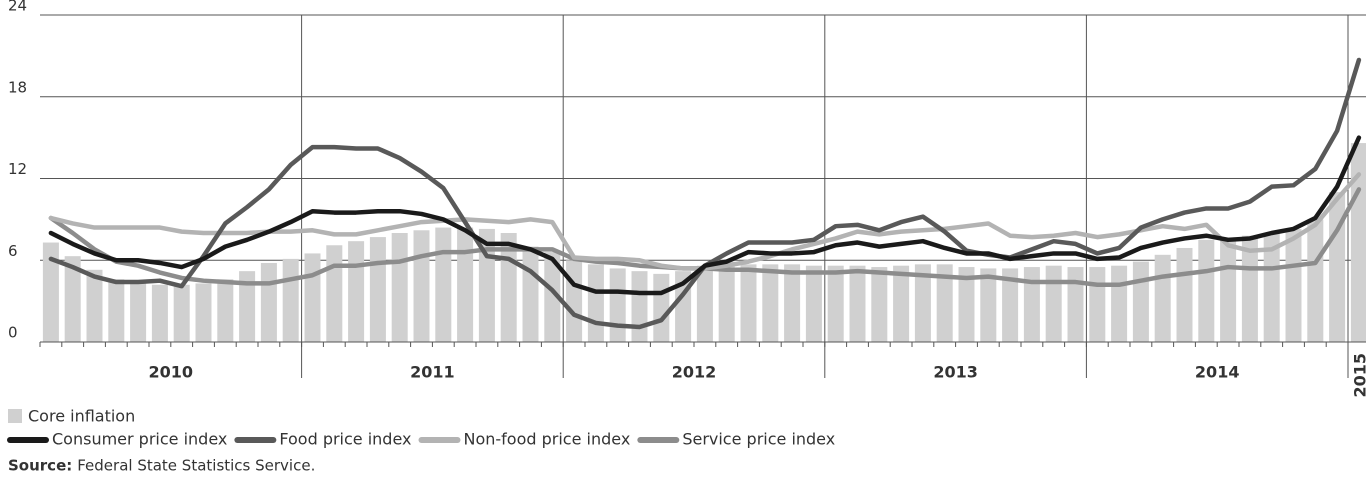 The image size is (1366, 477). I want to click on x-tick-label: 2015, so click(1358, 375).